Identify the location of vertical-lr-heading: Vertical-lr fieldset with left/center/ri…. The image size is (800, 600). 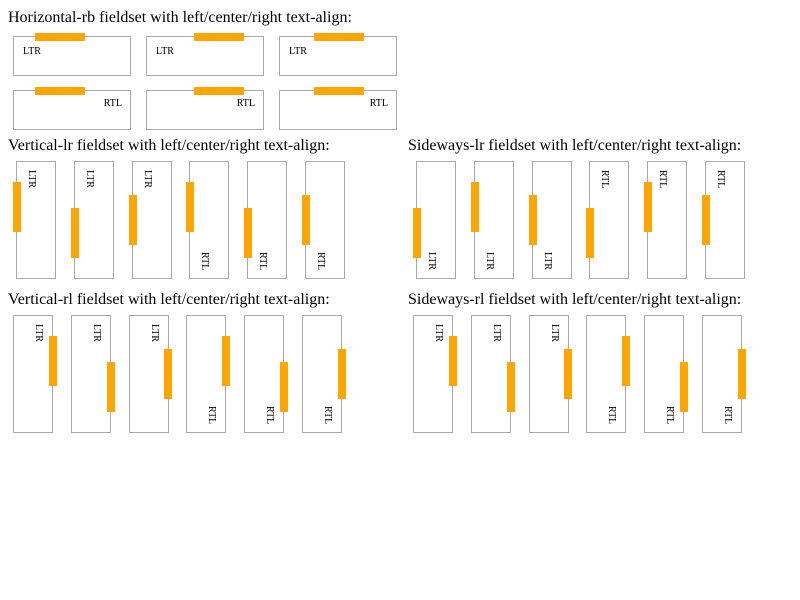
(169, 145).